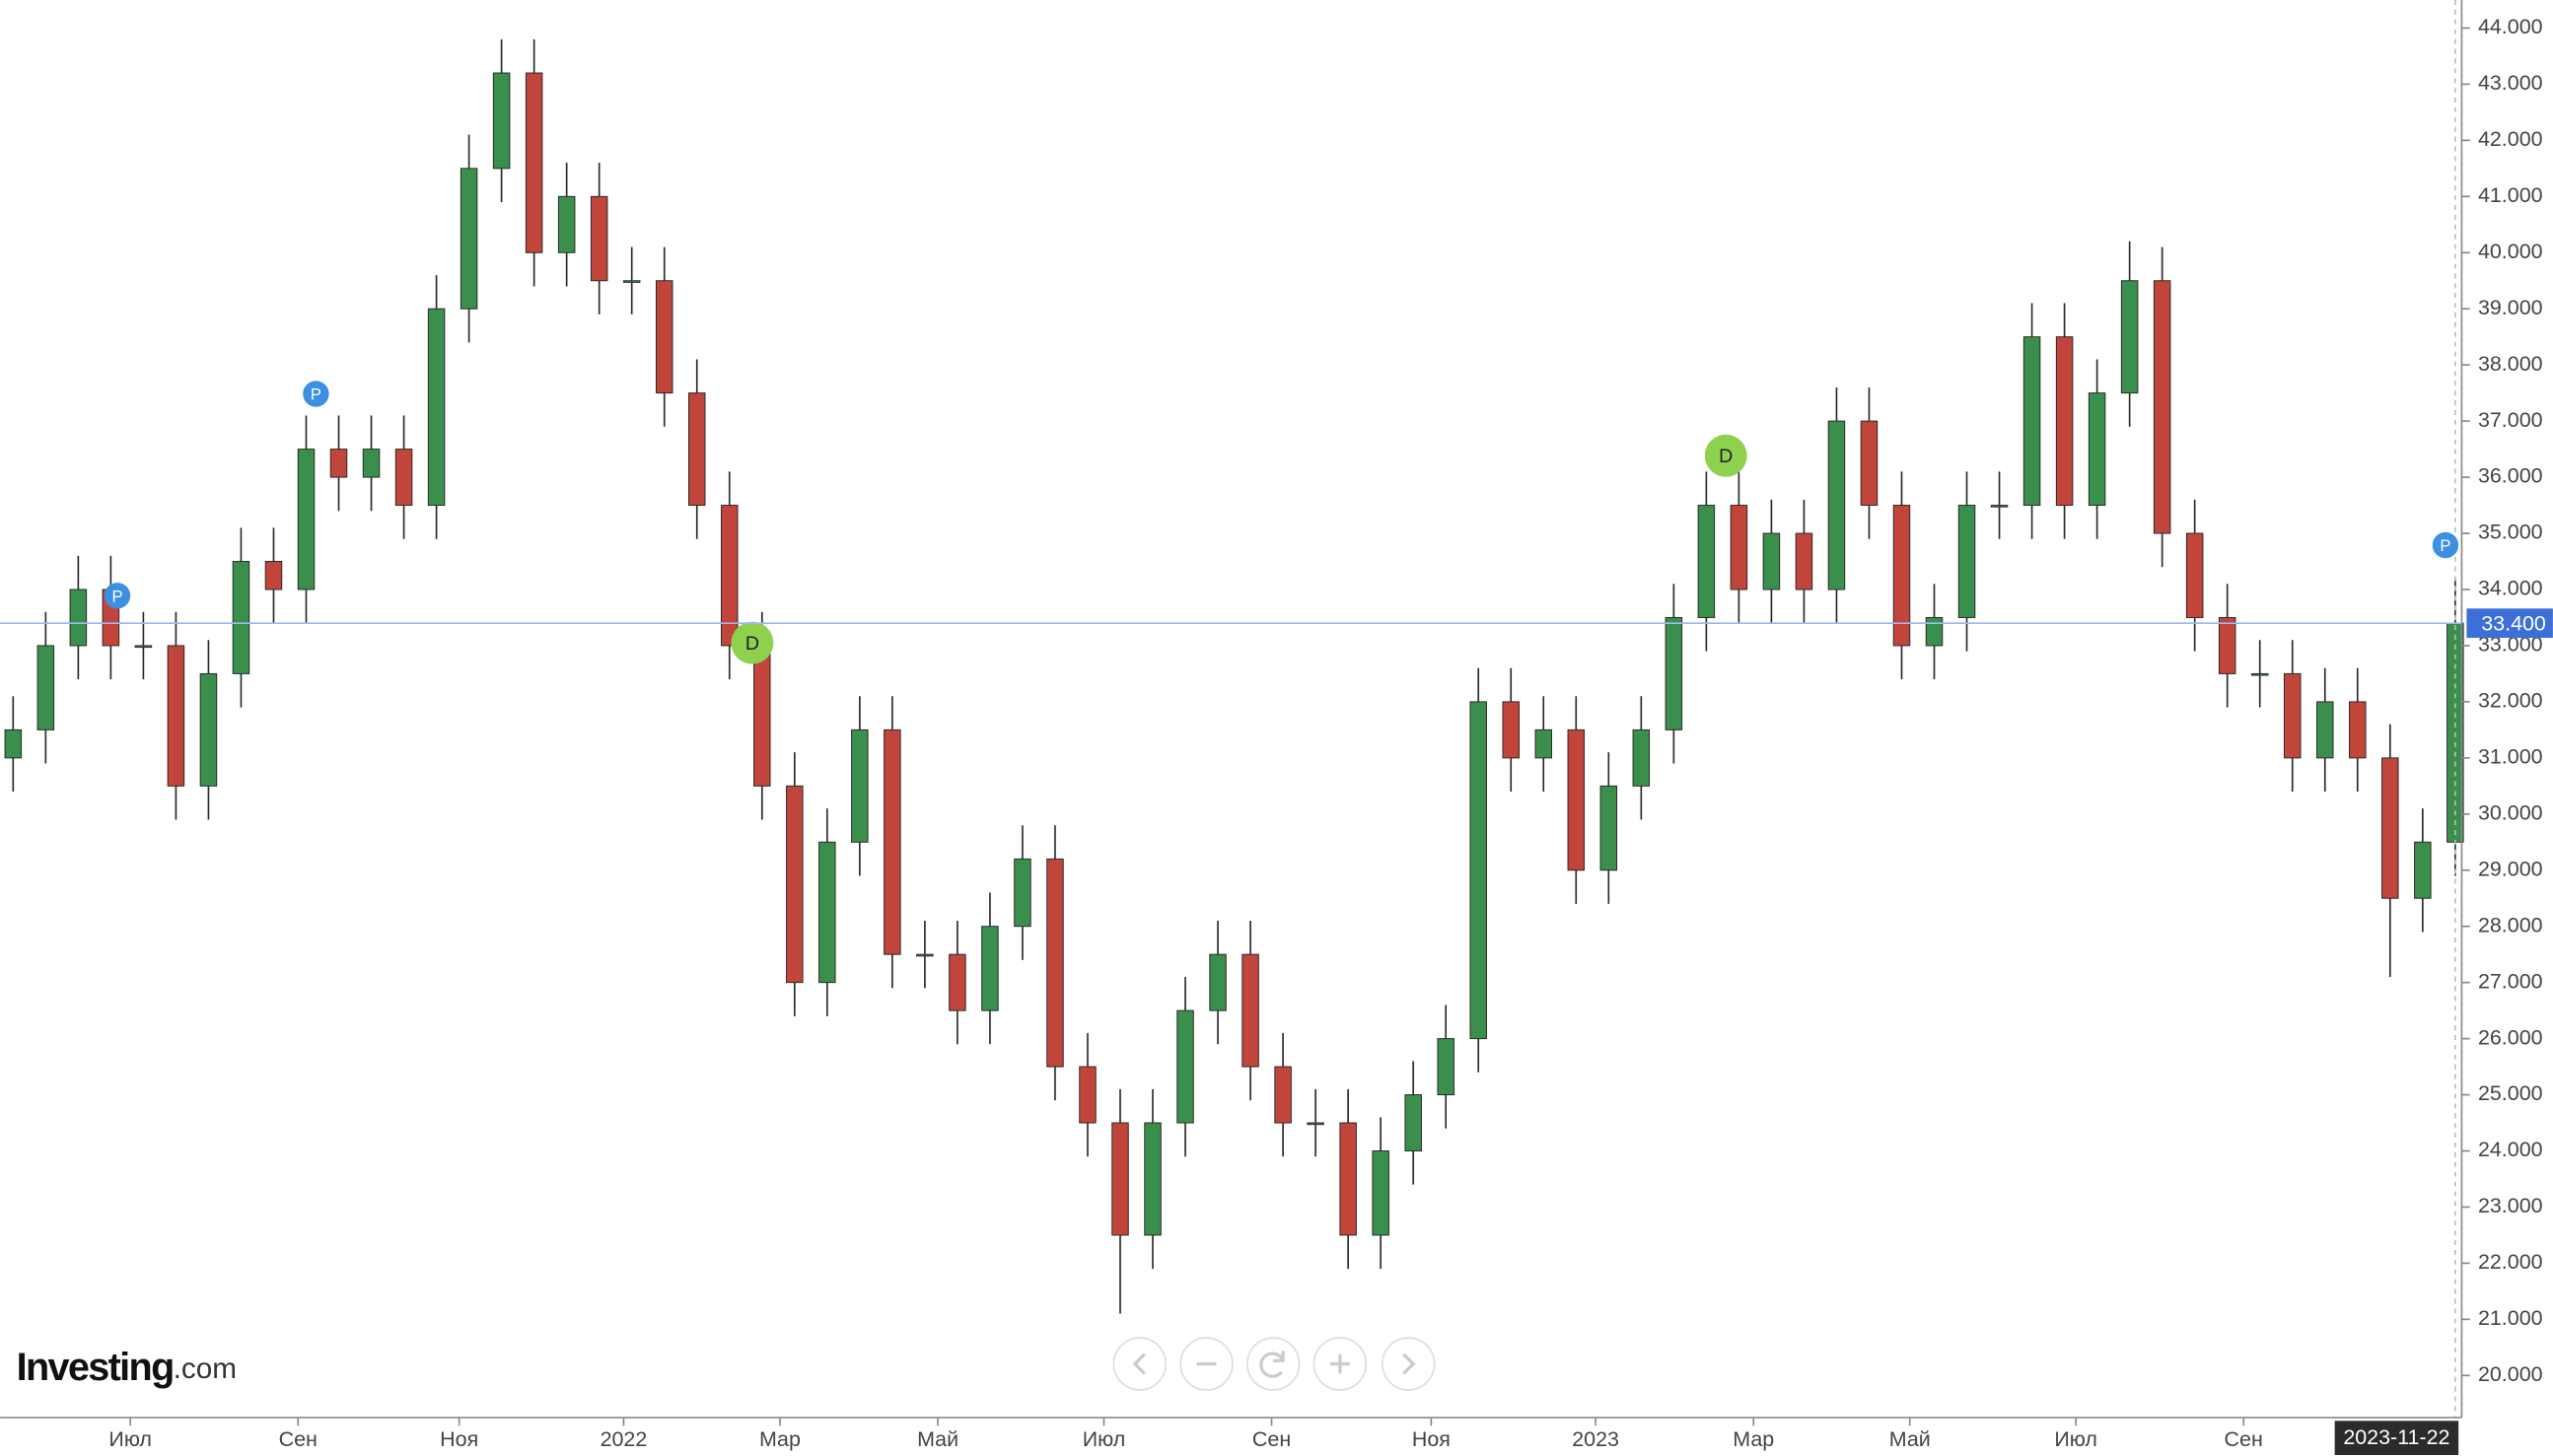  Describe the element at coordinates (2510, 1093) in the screenshot. I see `y-tick-label: 25.000` at that location.